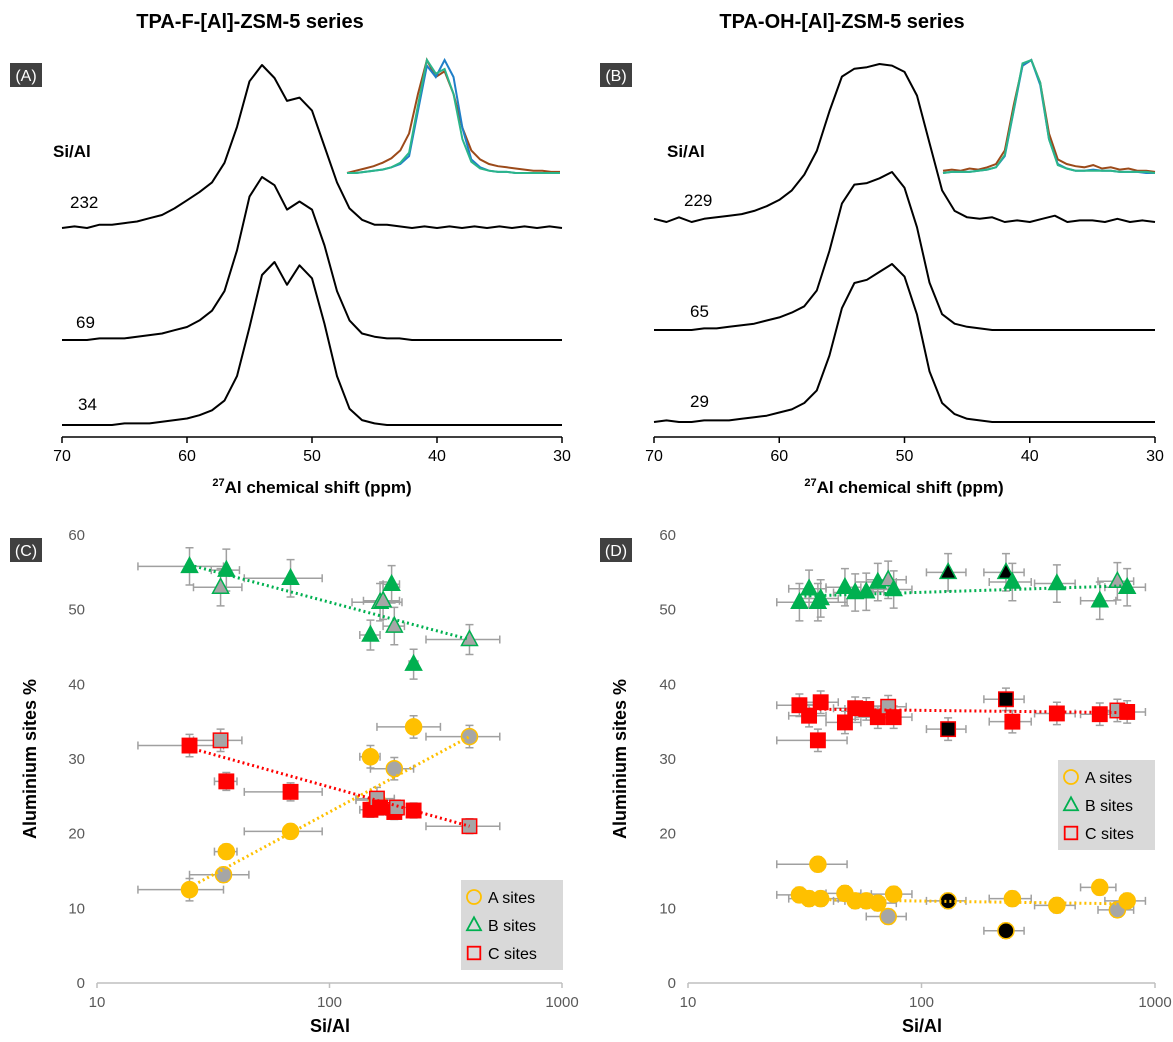  Describe the element at coordinates (76, 535) in the screenshot. I see `y-tick-label: 60` at that location.